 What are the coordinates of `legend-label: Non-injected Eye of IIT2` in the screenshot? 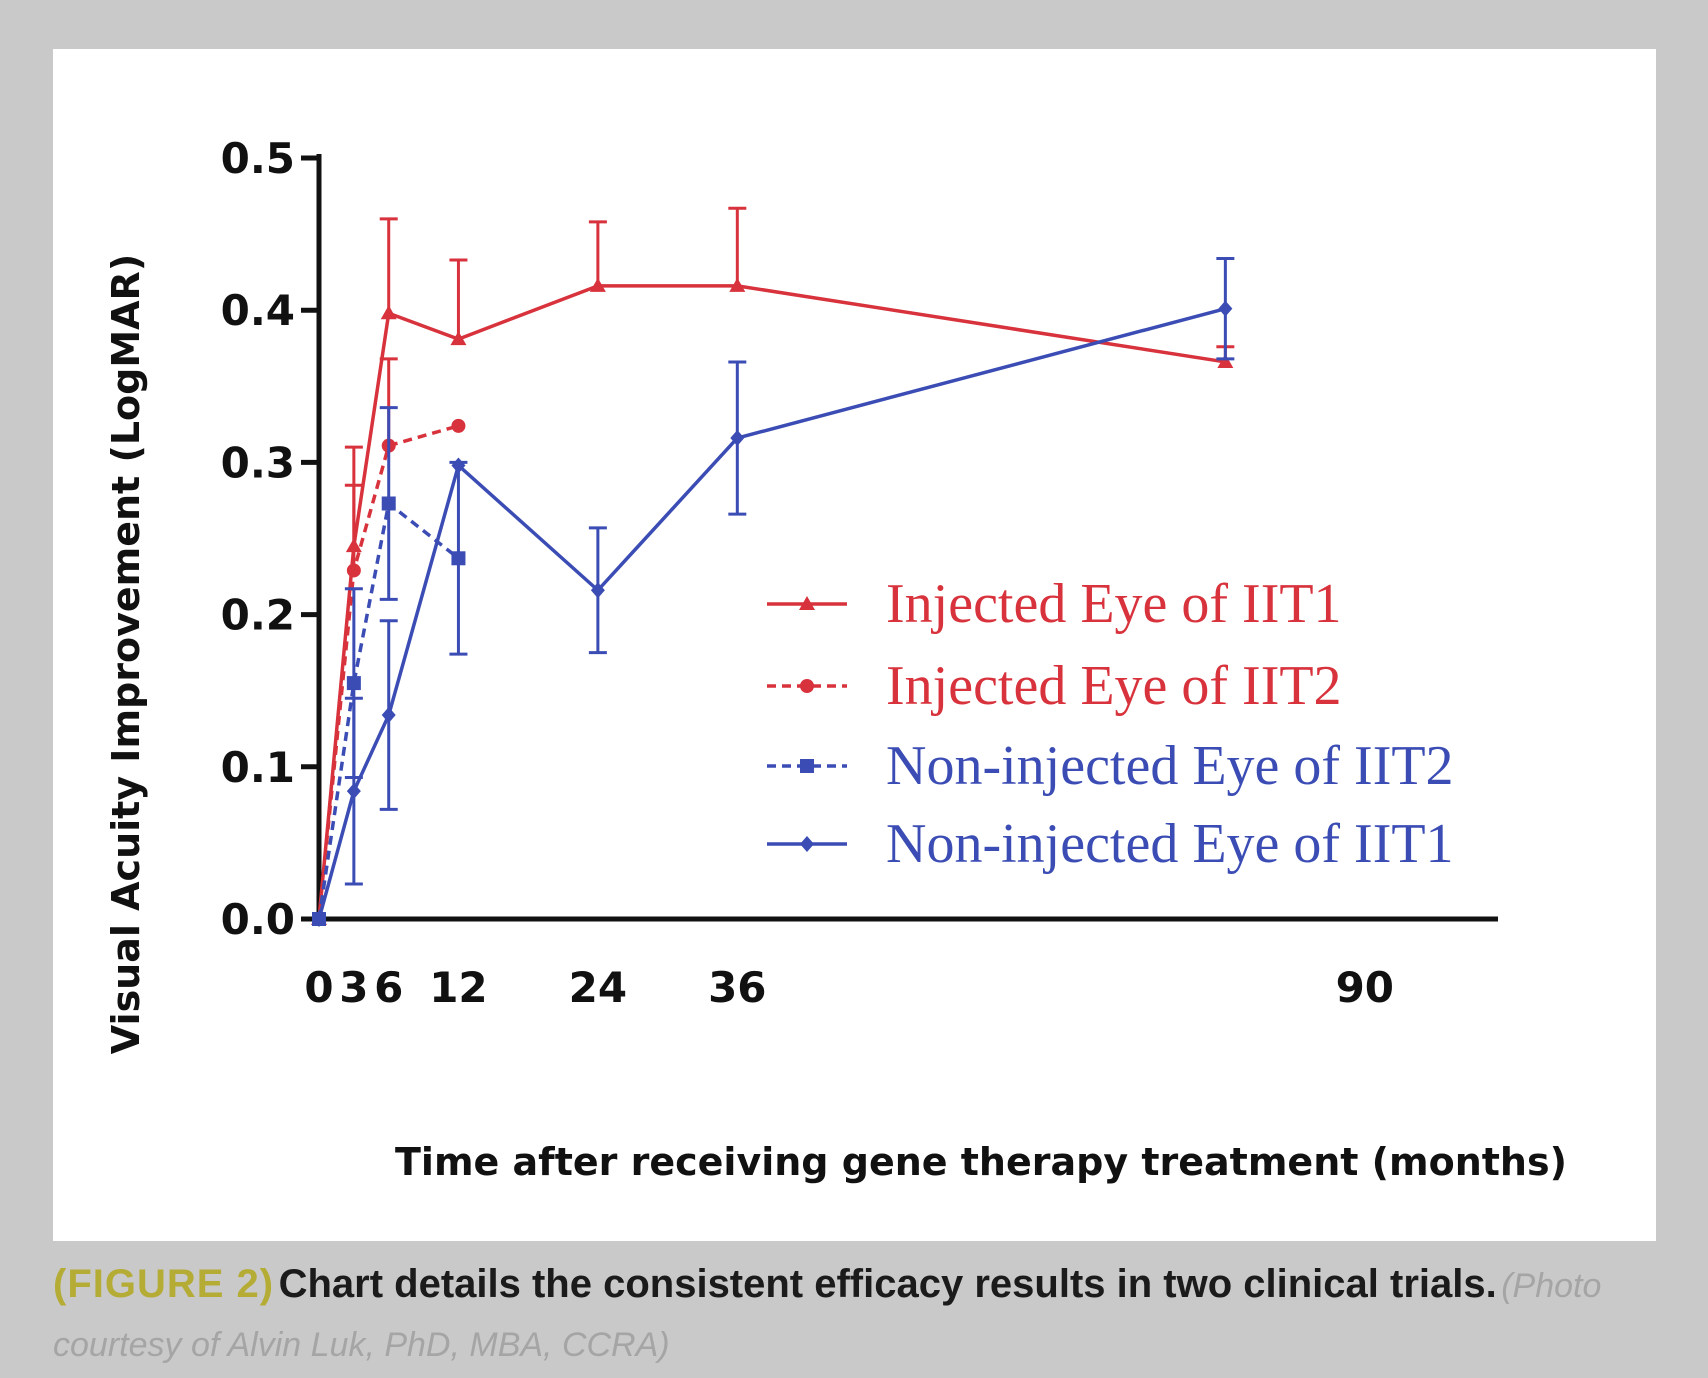 It's located at (1170, 766).